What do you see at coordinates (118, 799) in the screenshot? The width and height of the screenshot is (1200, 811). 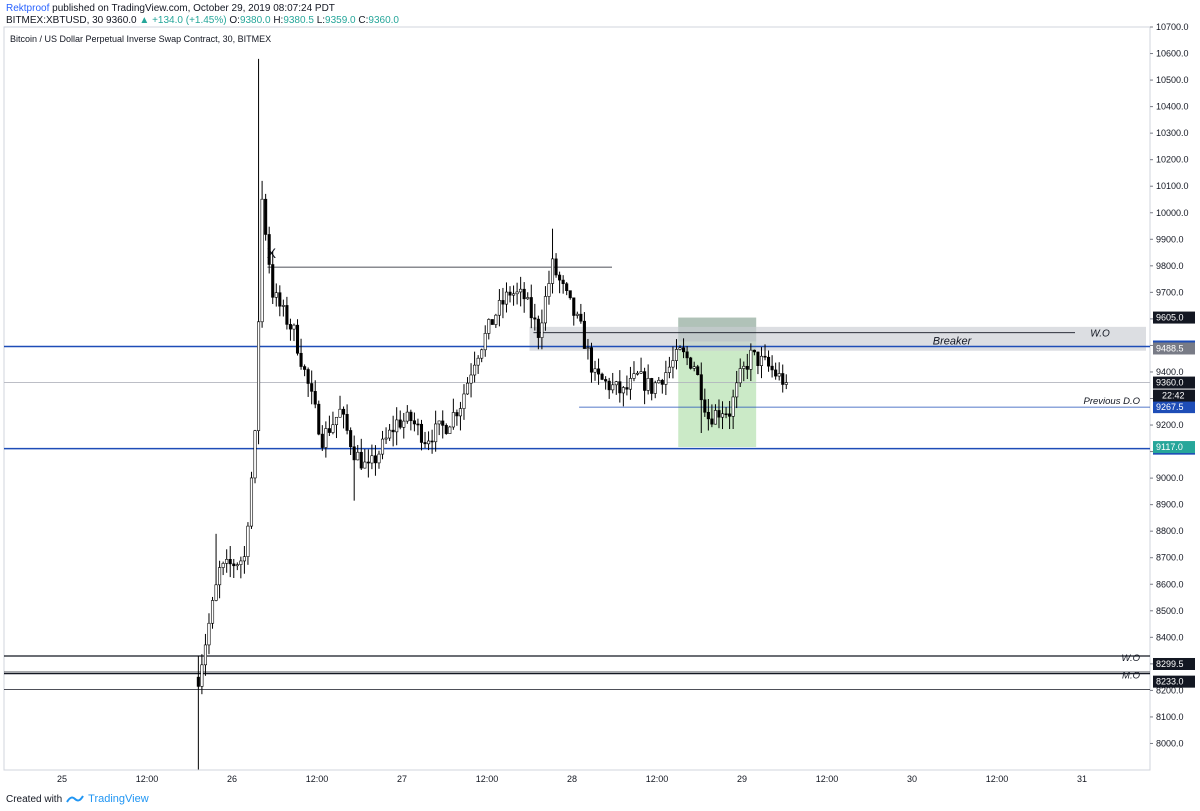 I see `tradingview-brand: TradingView` at bounding box center [118, 799].